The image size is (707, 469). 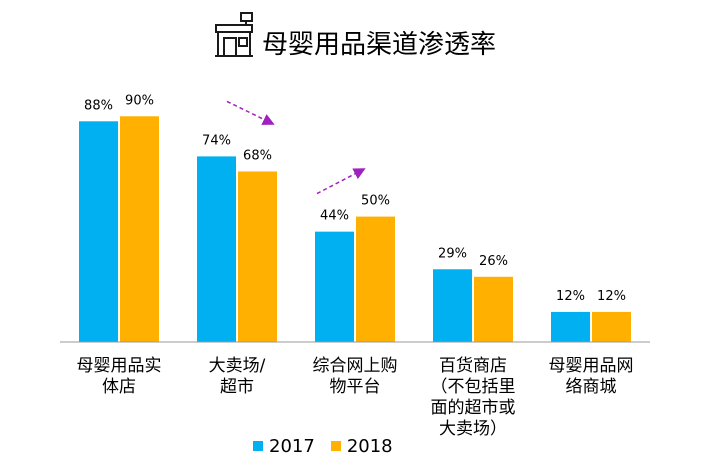 I want to click on category-label-line: 综合网上购, so click(x=355, y=366).